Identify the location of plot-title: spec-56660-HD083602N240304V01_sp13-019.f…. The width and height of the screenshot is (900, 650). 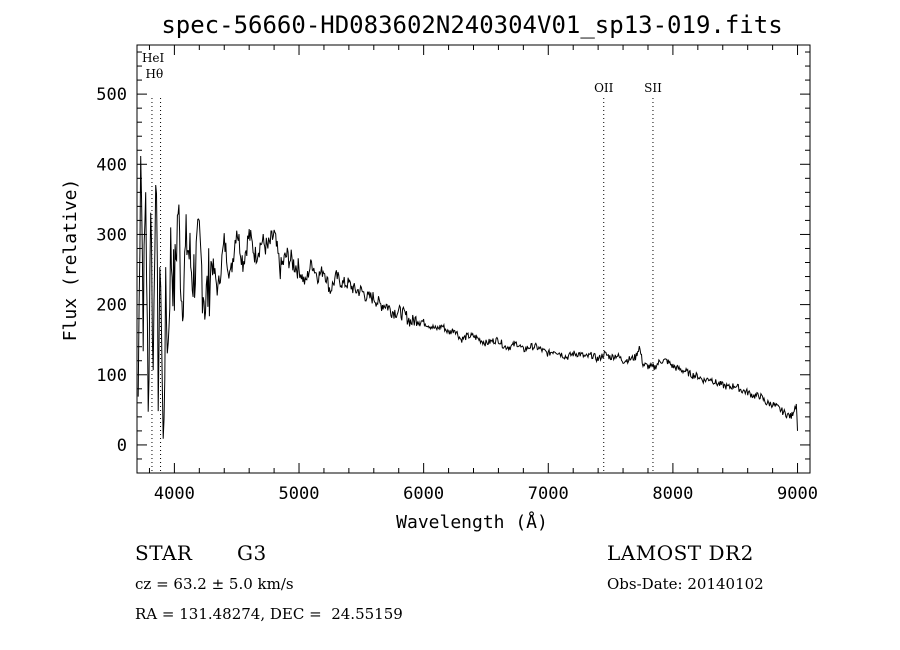
(471, 25).